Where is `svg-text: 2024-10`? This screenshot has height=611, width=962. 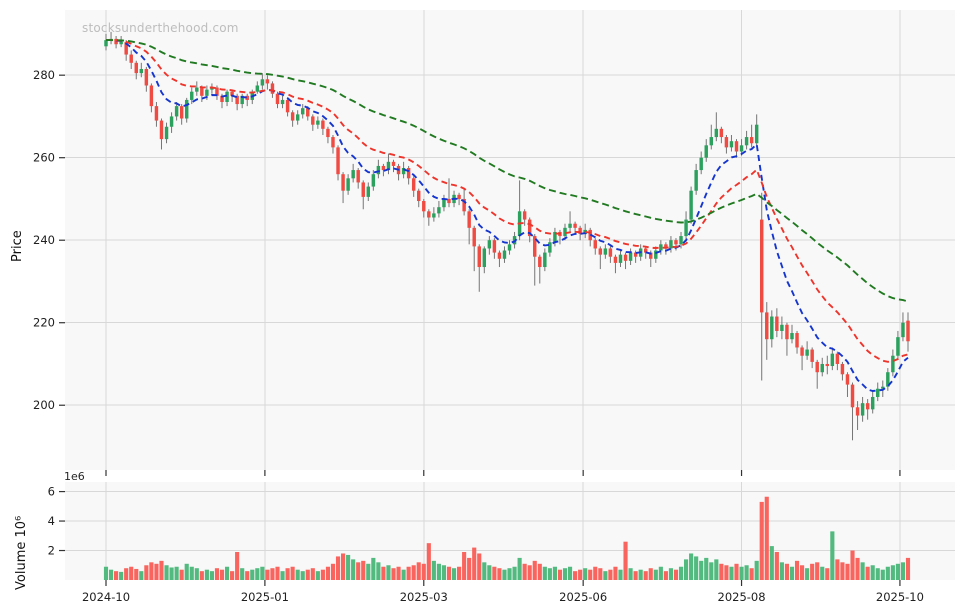 svg-text: 2024-10 is located at coordinates (106, 597).